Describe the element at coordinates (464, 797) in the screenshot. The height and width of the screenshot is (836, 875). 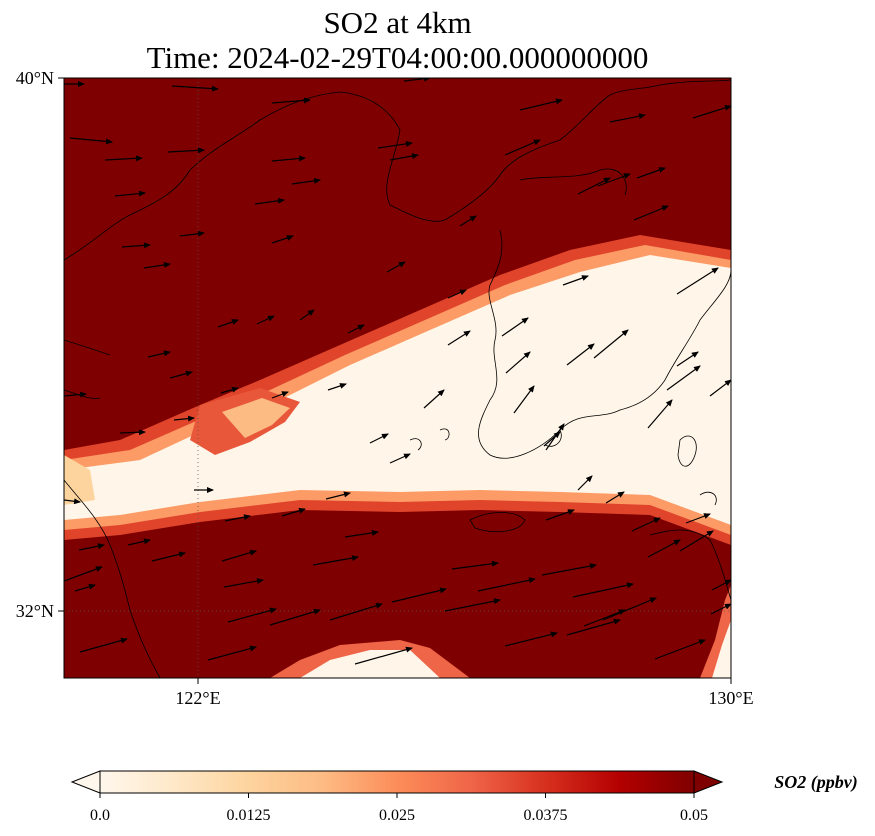
I see `colorbar: 0.0 0.0125 0.025 0.0375 0.05 SO2 (ppbv)` at that location.